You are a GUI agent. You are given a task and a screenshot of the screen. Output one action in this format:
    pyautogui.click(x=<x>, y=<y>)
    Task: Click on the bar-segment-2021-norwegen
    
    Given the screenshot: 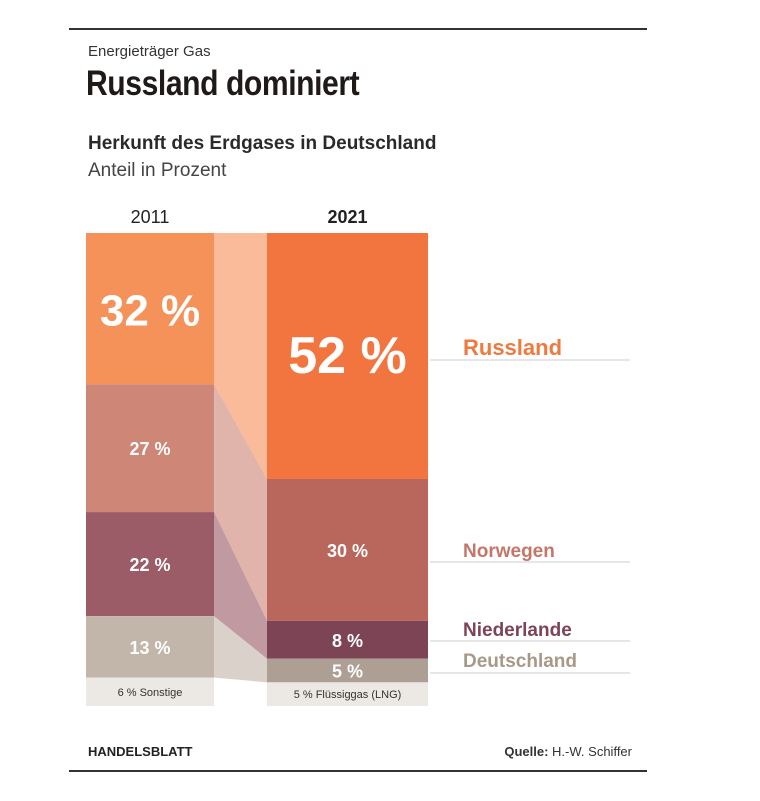 What is the action you would take?
    pyautogui.click(x=347, y=549)
    